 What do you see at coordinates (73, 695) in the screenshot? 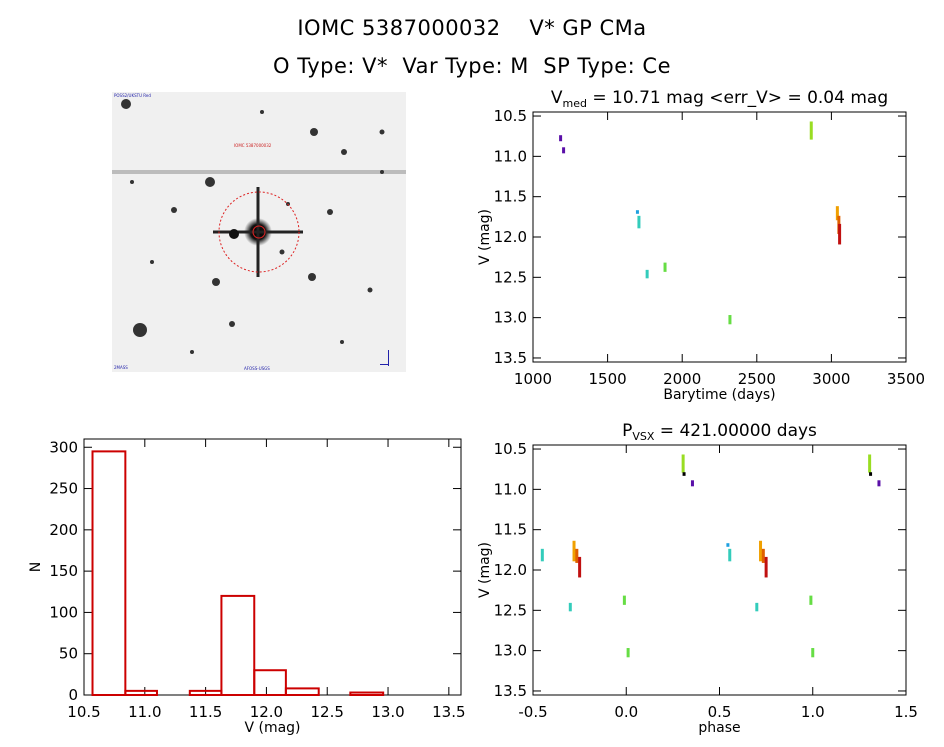
I see `y-tick-label: 0` at bounding box center [73, 695].